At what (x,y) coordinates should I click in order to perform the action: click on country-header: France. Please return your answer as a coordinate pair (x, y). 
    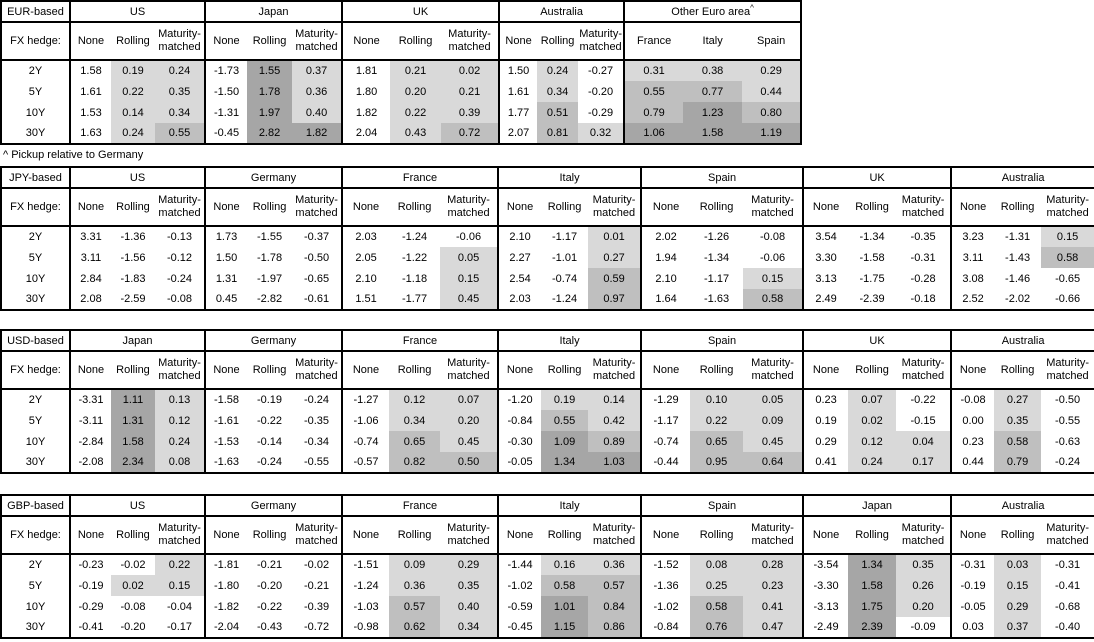
    Looking at the image, I should click on (420, 341).